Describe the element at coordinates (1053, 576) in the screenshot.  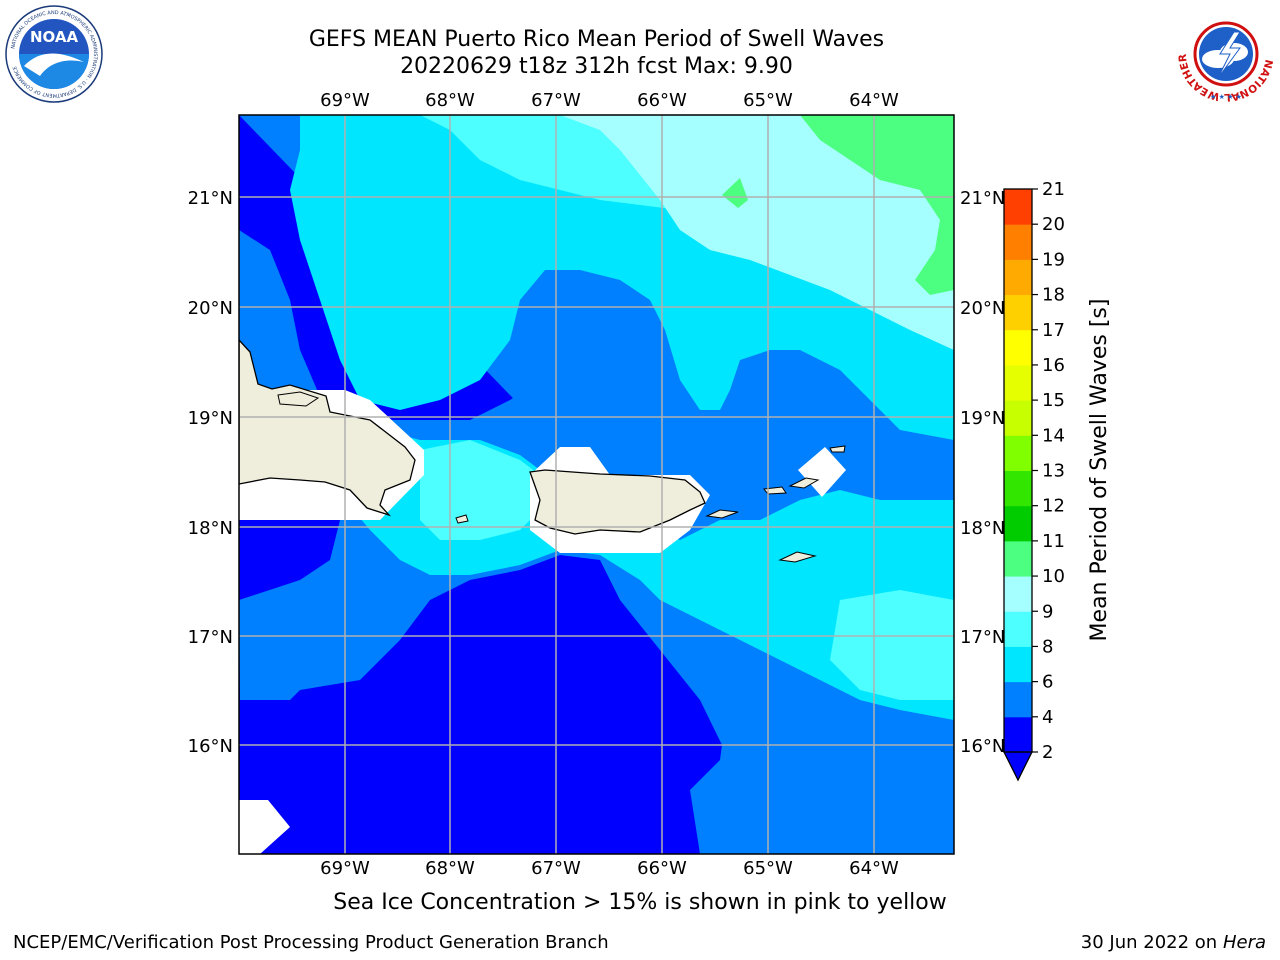
I see `colorbar-tick-label: 10` at that location.